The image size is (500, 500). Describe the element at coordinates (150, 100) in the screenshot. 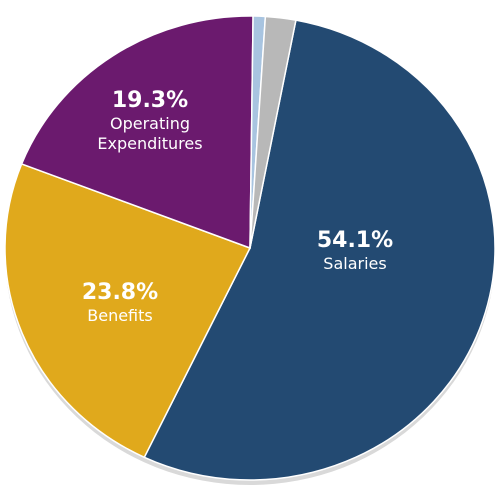

I see `value-label: 19.3%` at that location.